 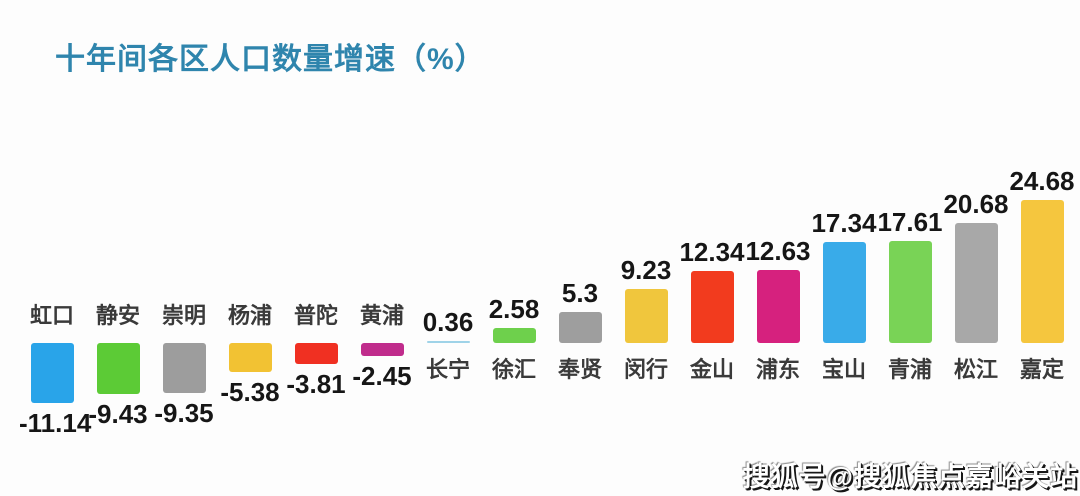 I want to click on bar-value-label: -3.81, so click(x=316, y=384).